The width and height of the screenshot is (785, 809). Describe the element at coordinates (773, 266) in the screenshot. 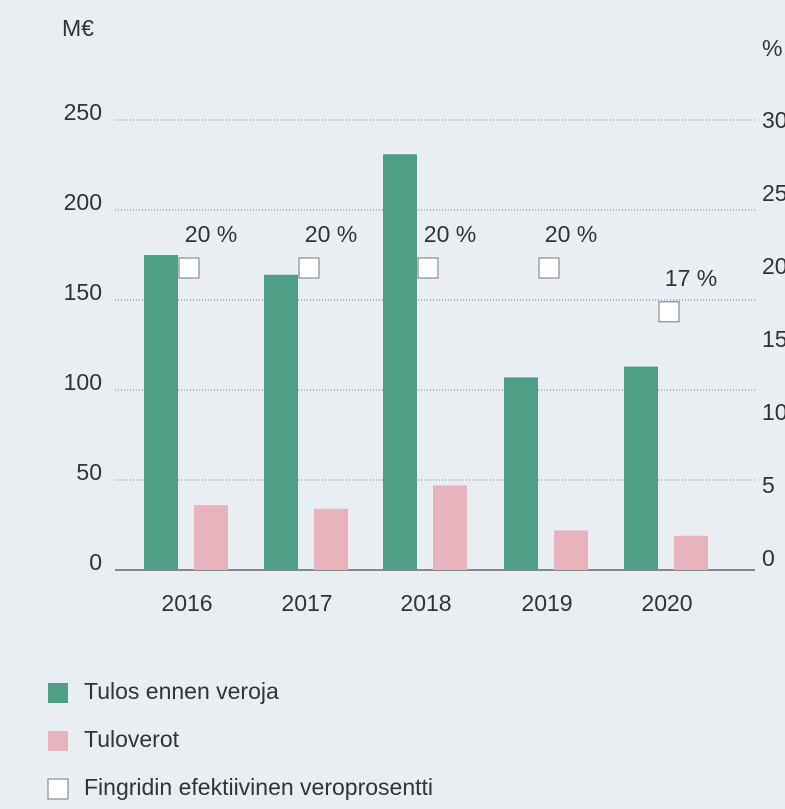

I see `y2-tick-label: 20` at that location.